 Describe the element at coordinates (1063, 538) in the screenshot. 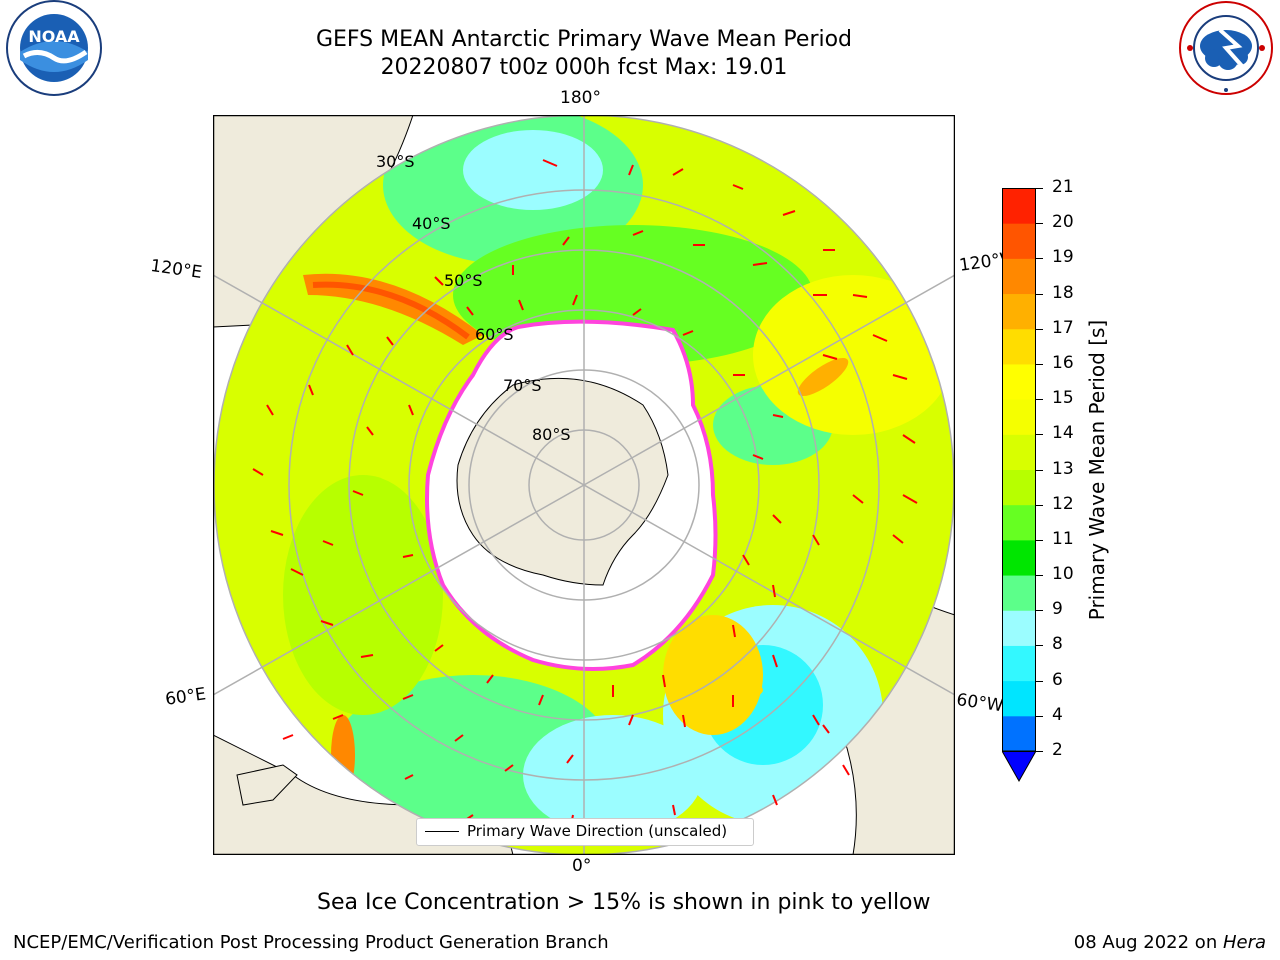

I see `colorbar-tick-label: 11` at that location.